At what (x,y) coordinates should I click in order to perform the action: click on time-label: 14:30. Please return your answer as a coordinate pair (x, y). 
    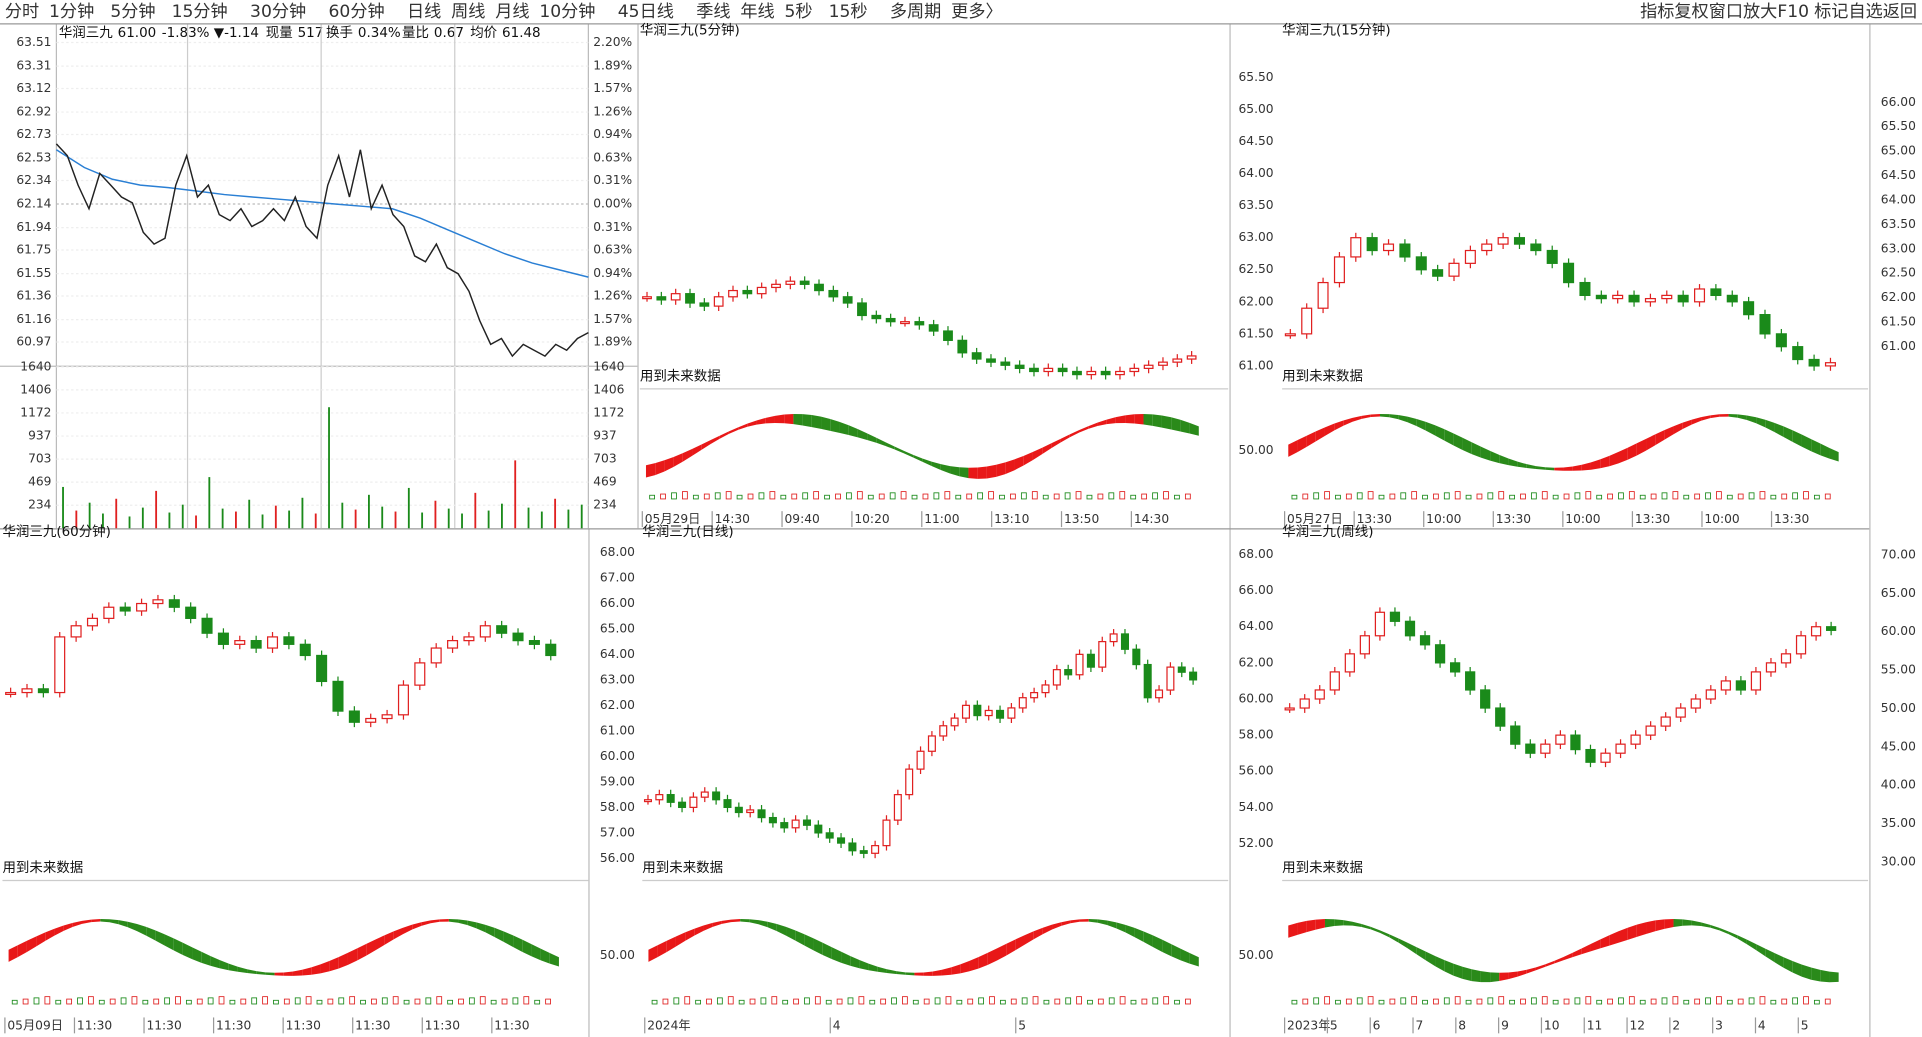
    Looking at the image, I should click on (732, 519).